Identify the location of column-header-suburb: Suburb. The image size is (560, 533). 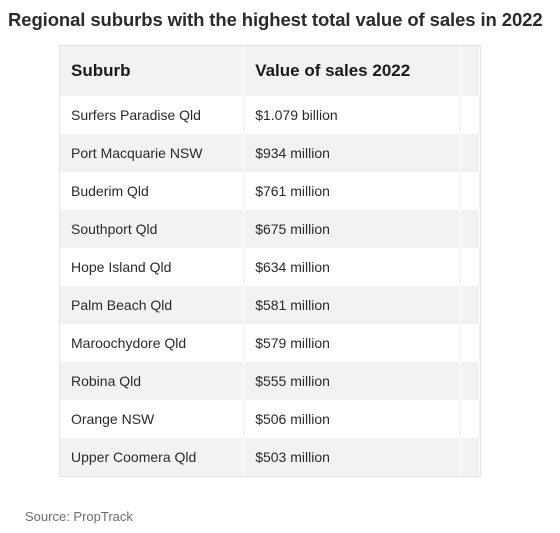
(152, 71).